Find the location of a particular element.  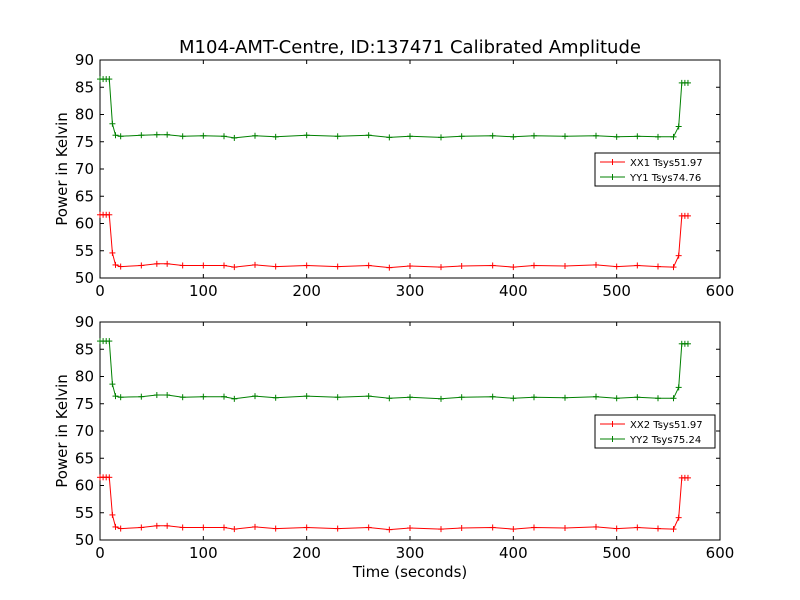

top-legend-label-yy1: YY1 Tsys74.76 is located at coordinates (665, 178).